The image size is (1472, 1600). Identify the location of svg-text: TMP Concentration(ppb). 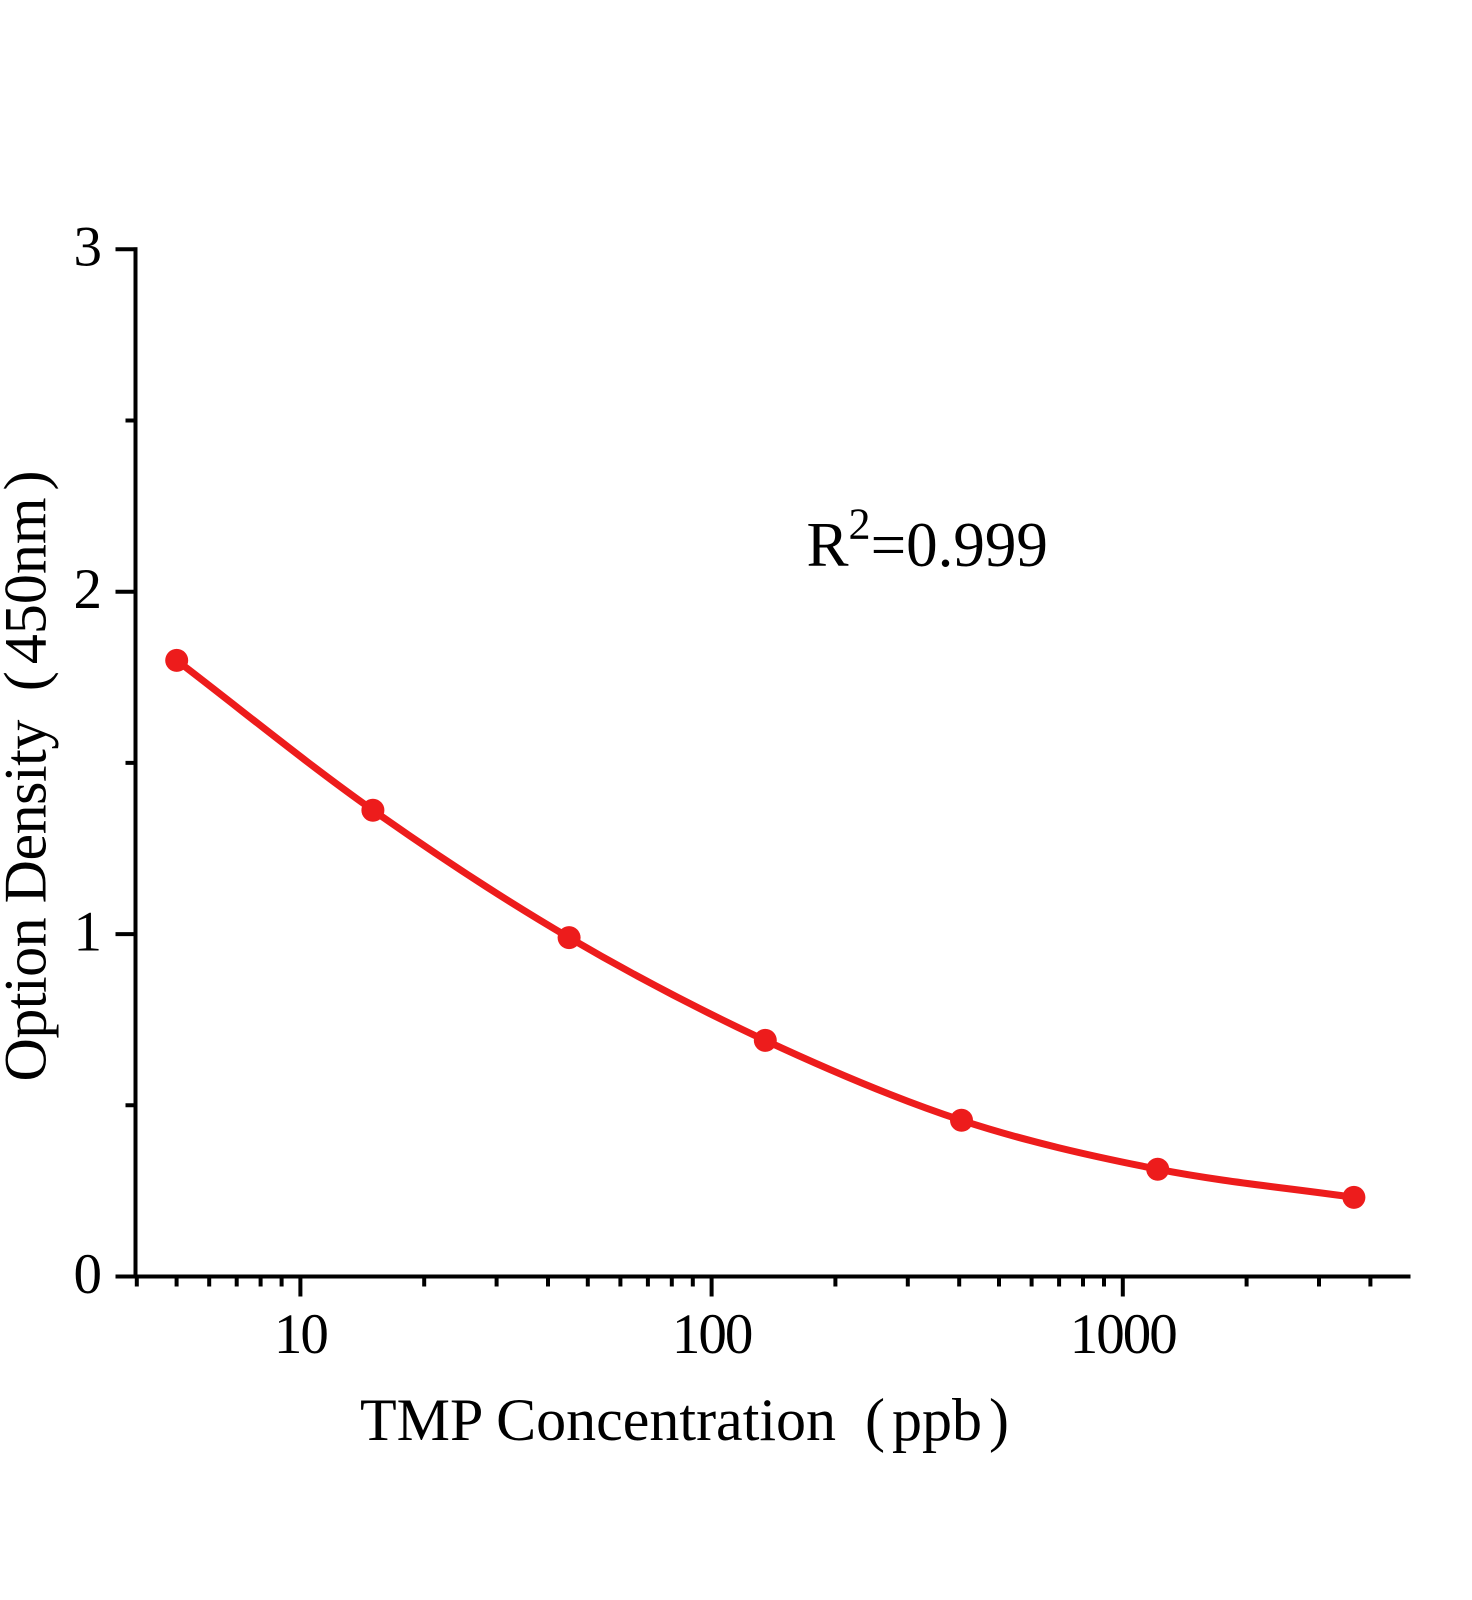
(684, 1420).